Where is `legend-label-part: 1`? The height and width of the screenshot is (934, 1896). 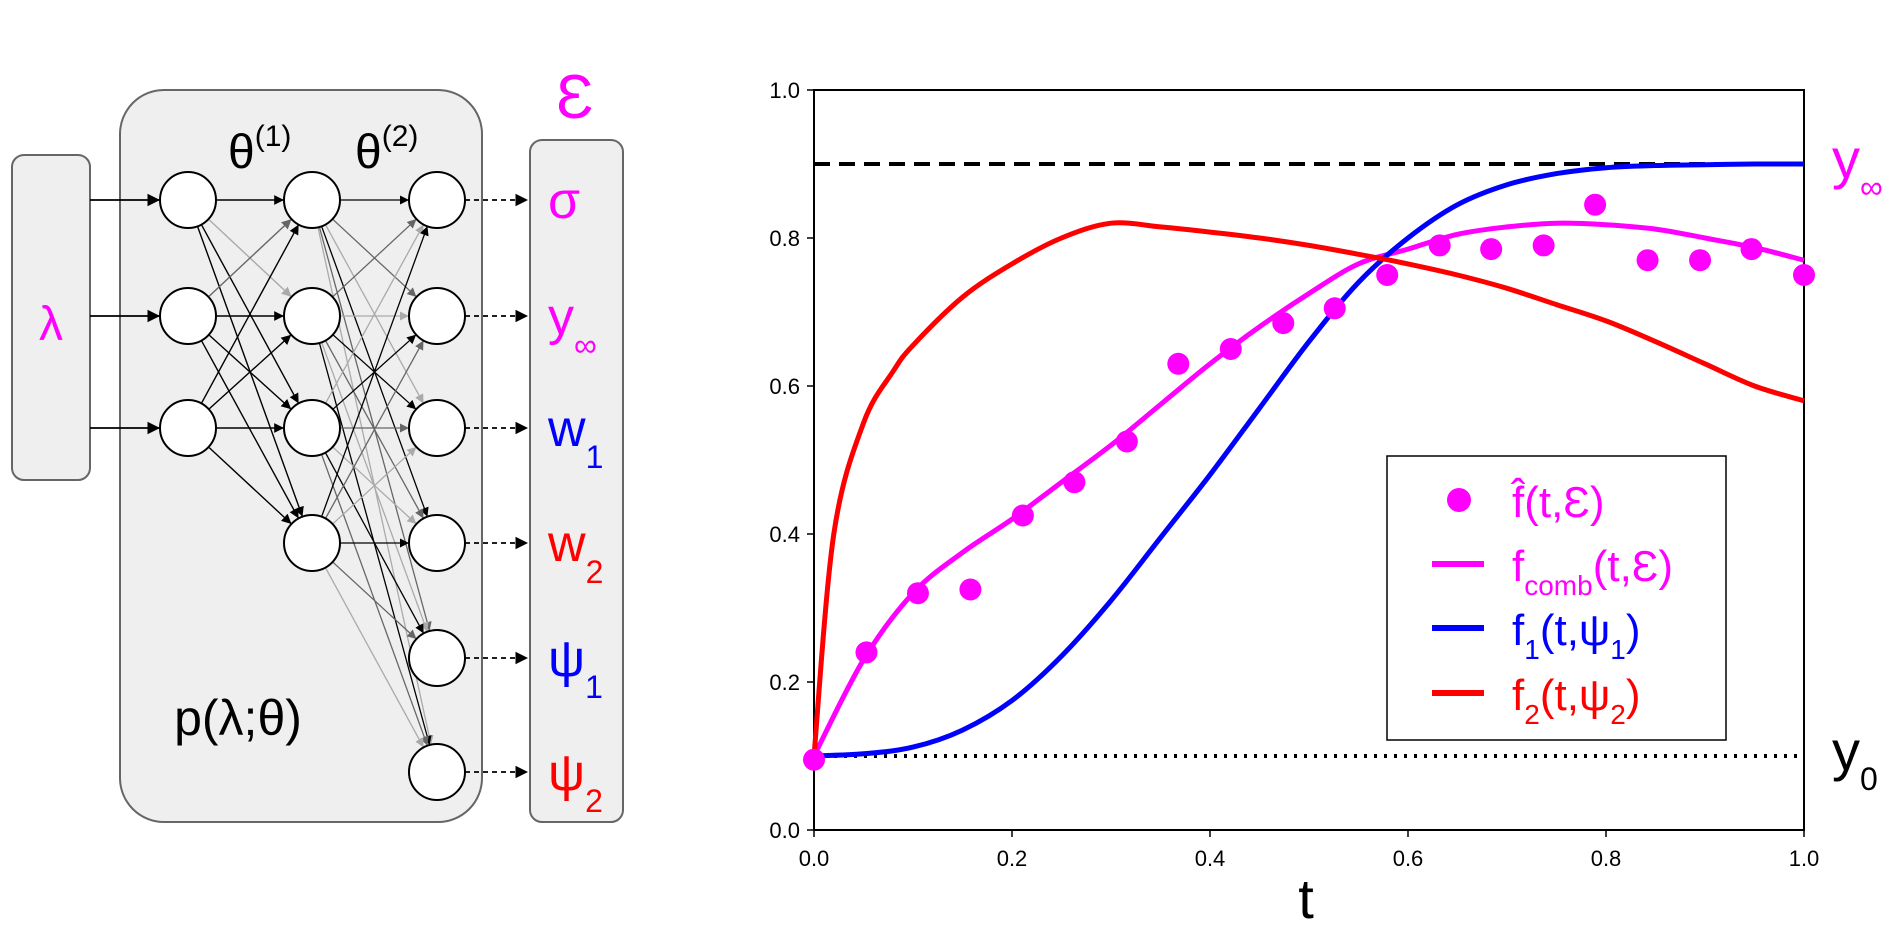 legend-label-part: 1 is located at coordinates (1532, 649).